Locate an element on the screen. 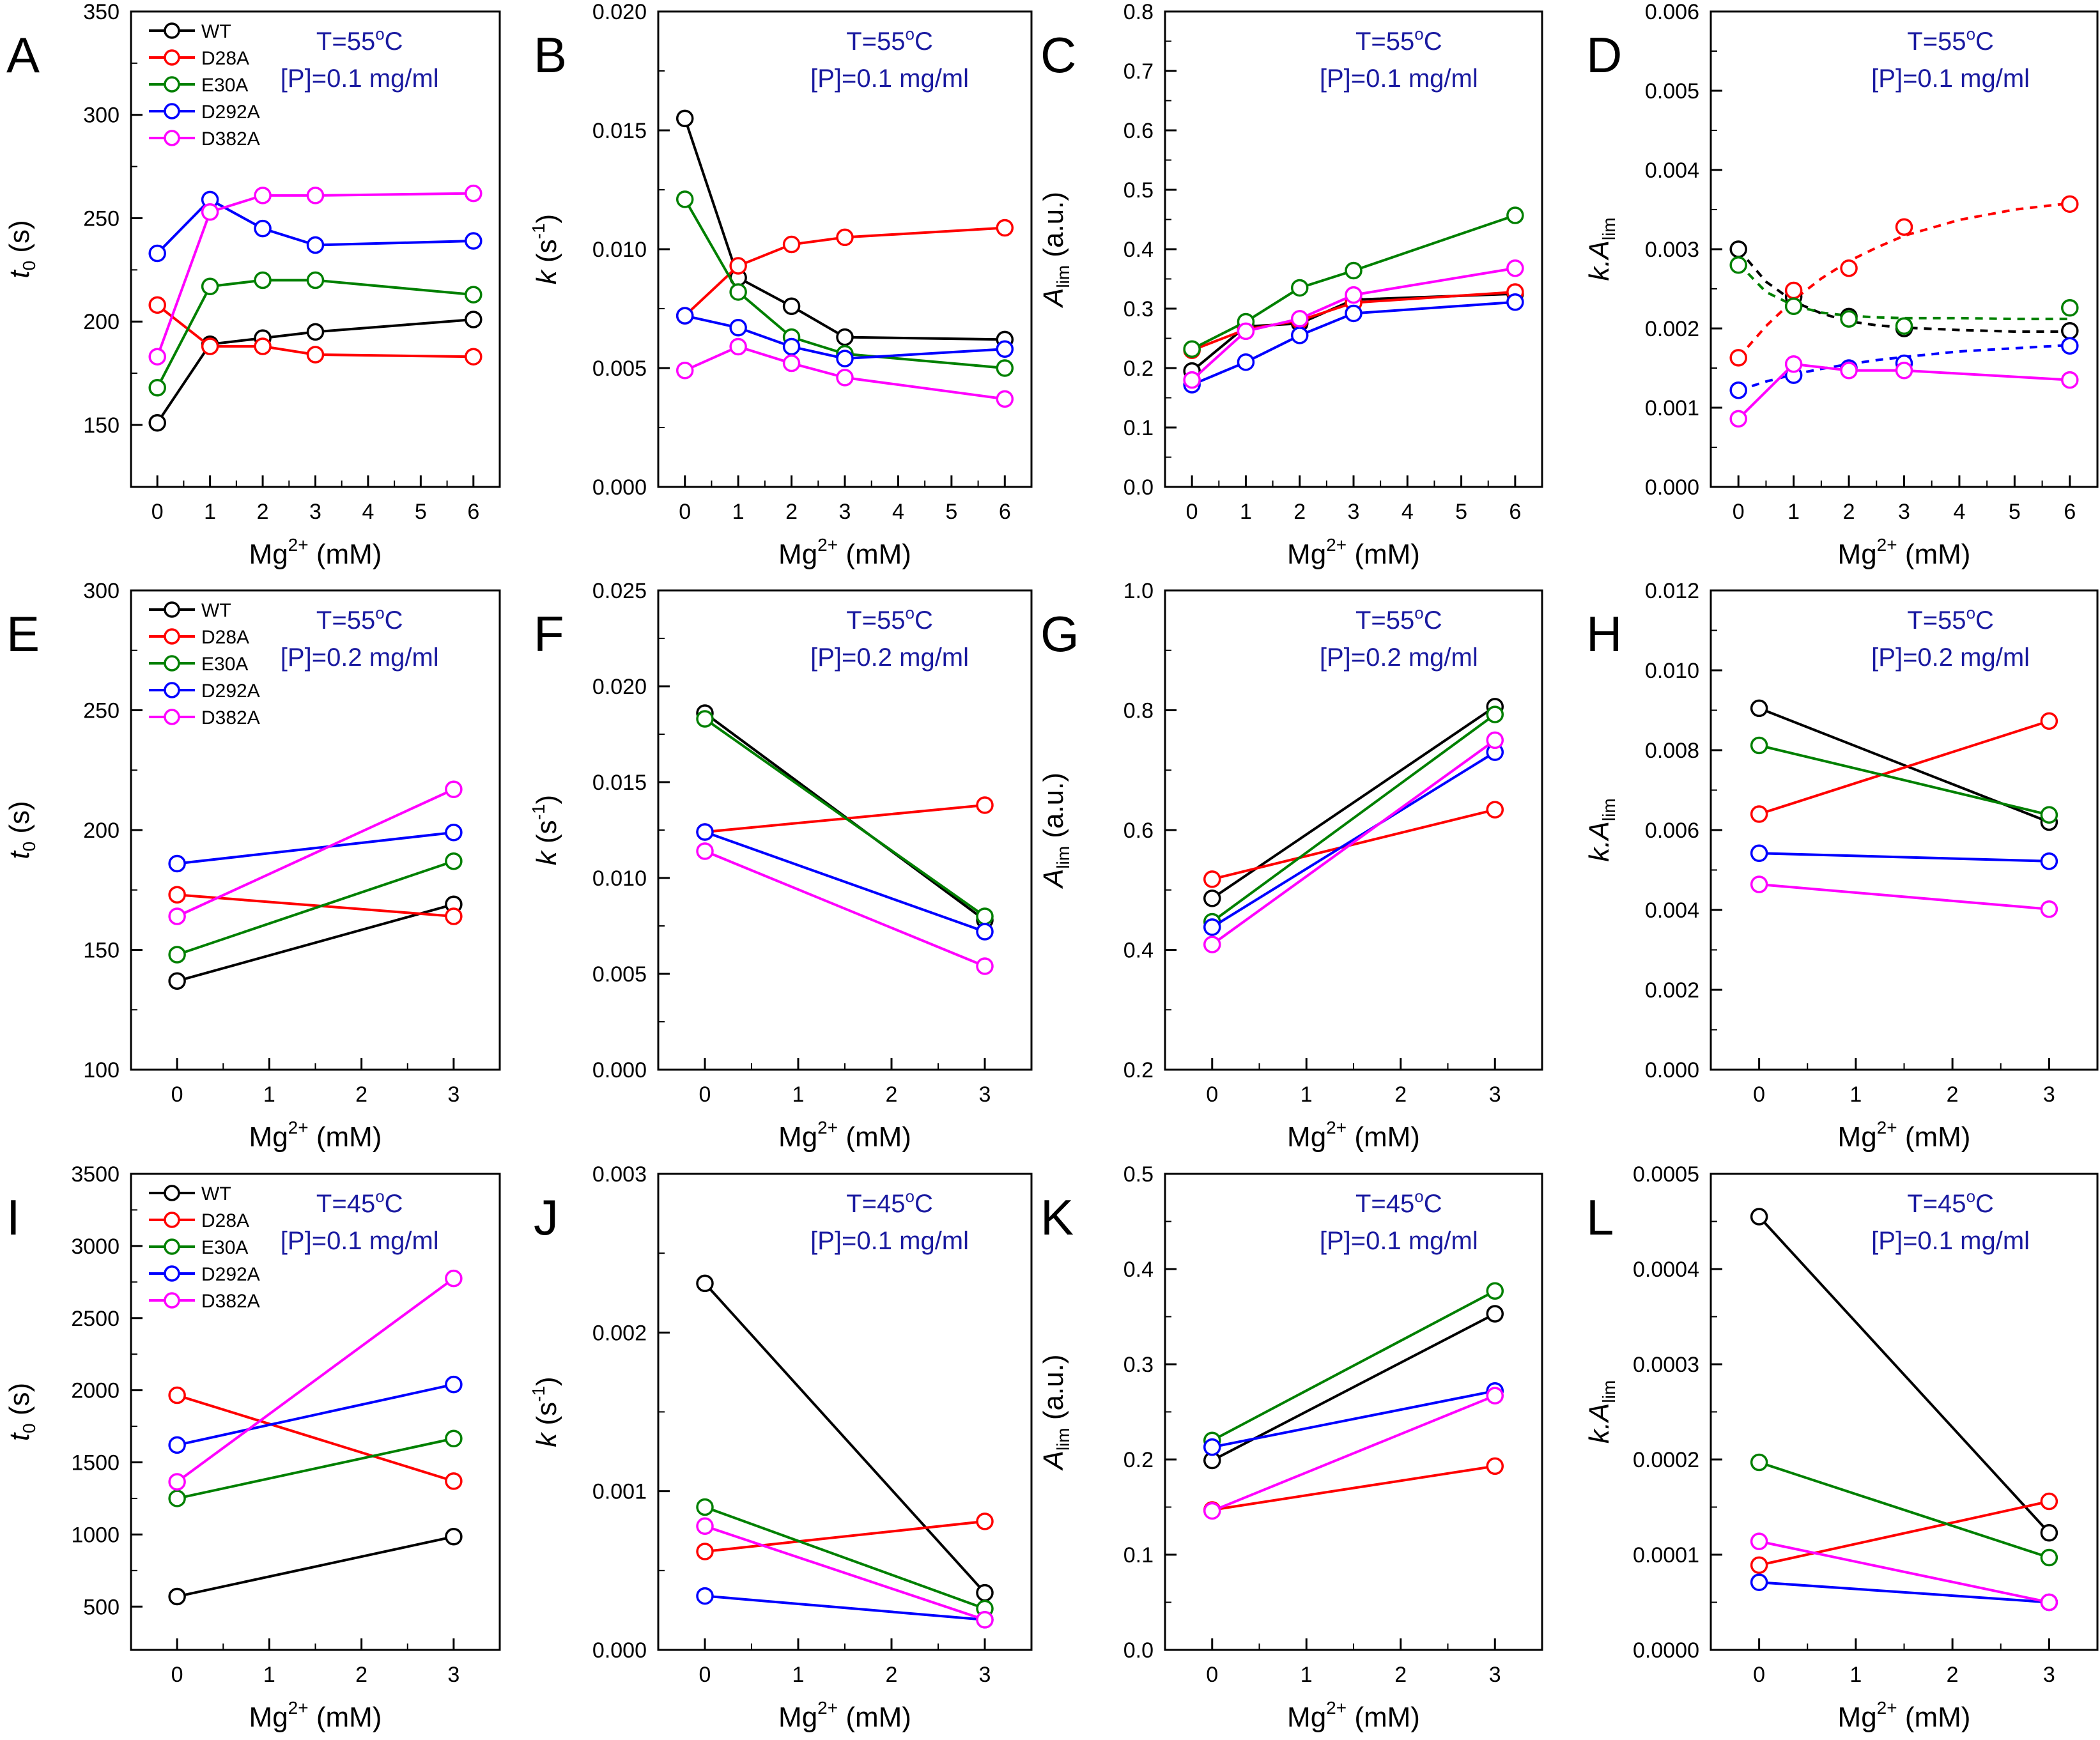 This screenshot has width=2100, height=1740. legend-entry-d292a: D292A is located at coordinates (205, 1274).